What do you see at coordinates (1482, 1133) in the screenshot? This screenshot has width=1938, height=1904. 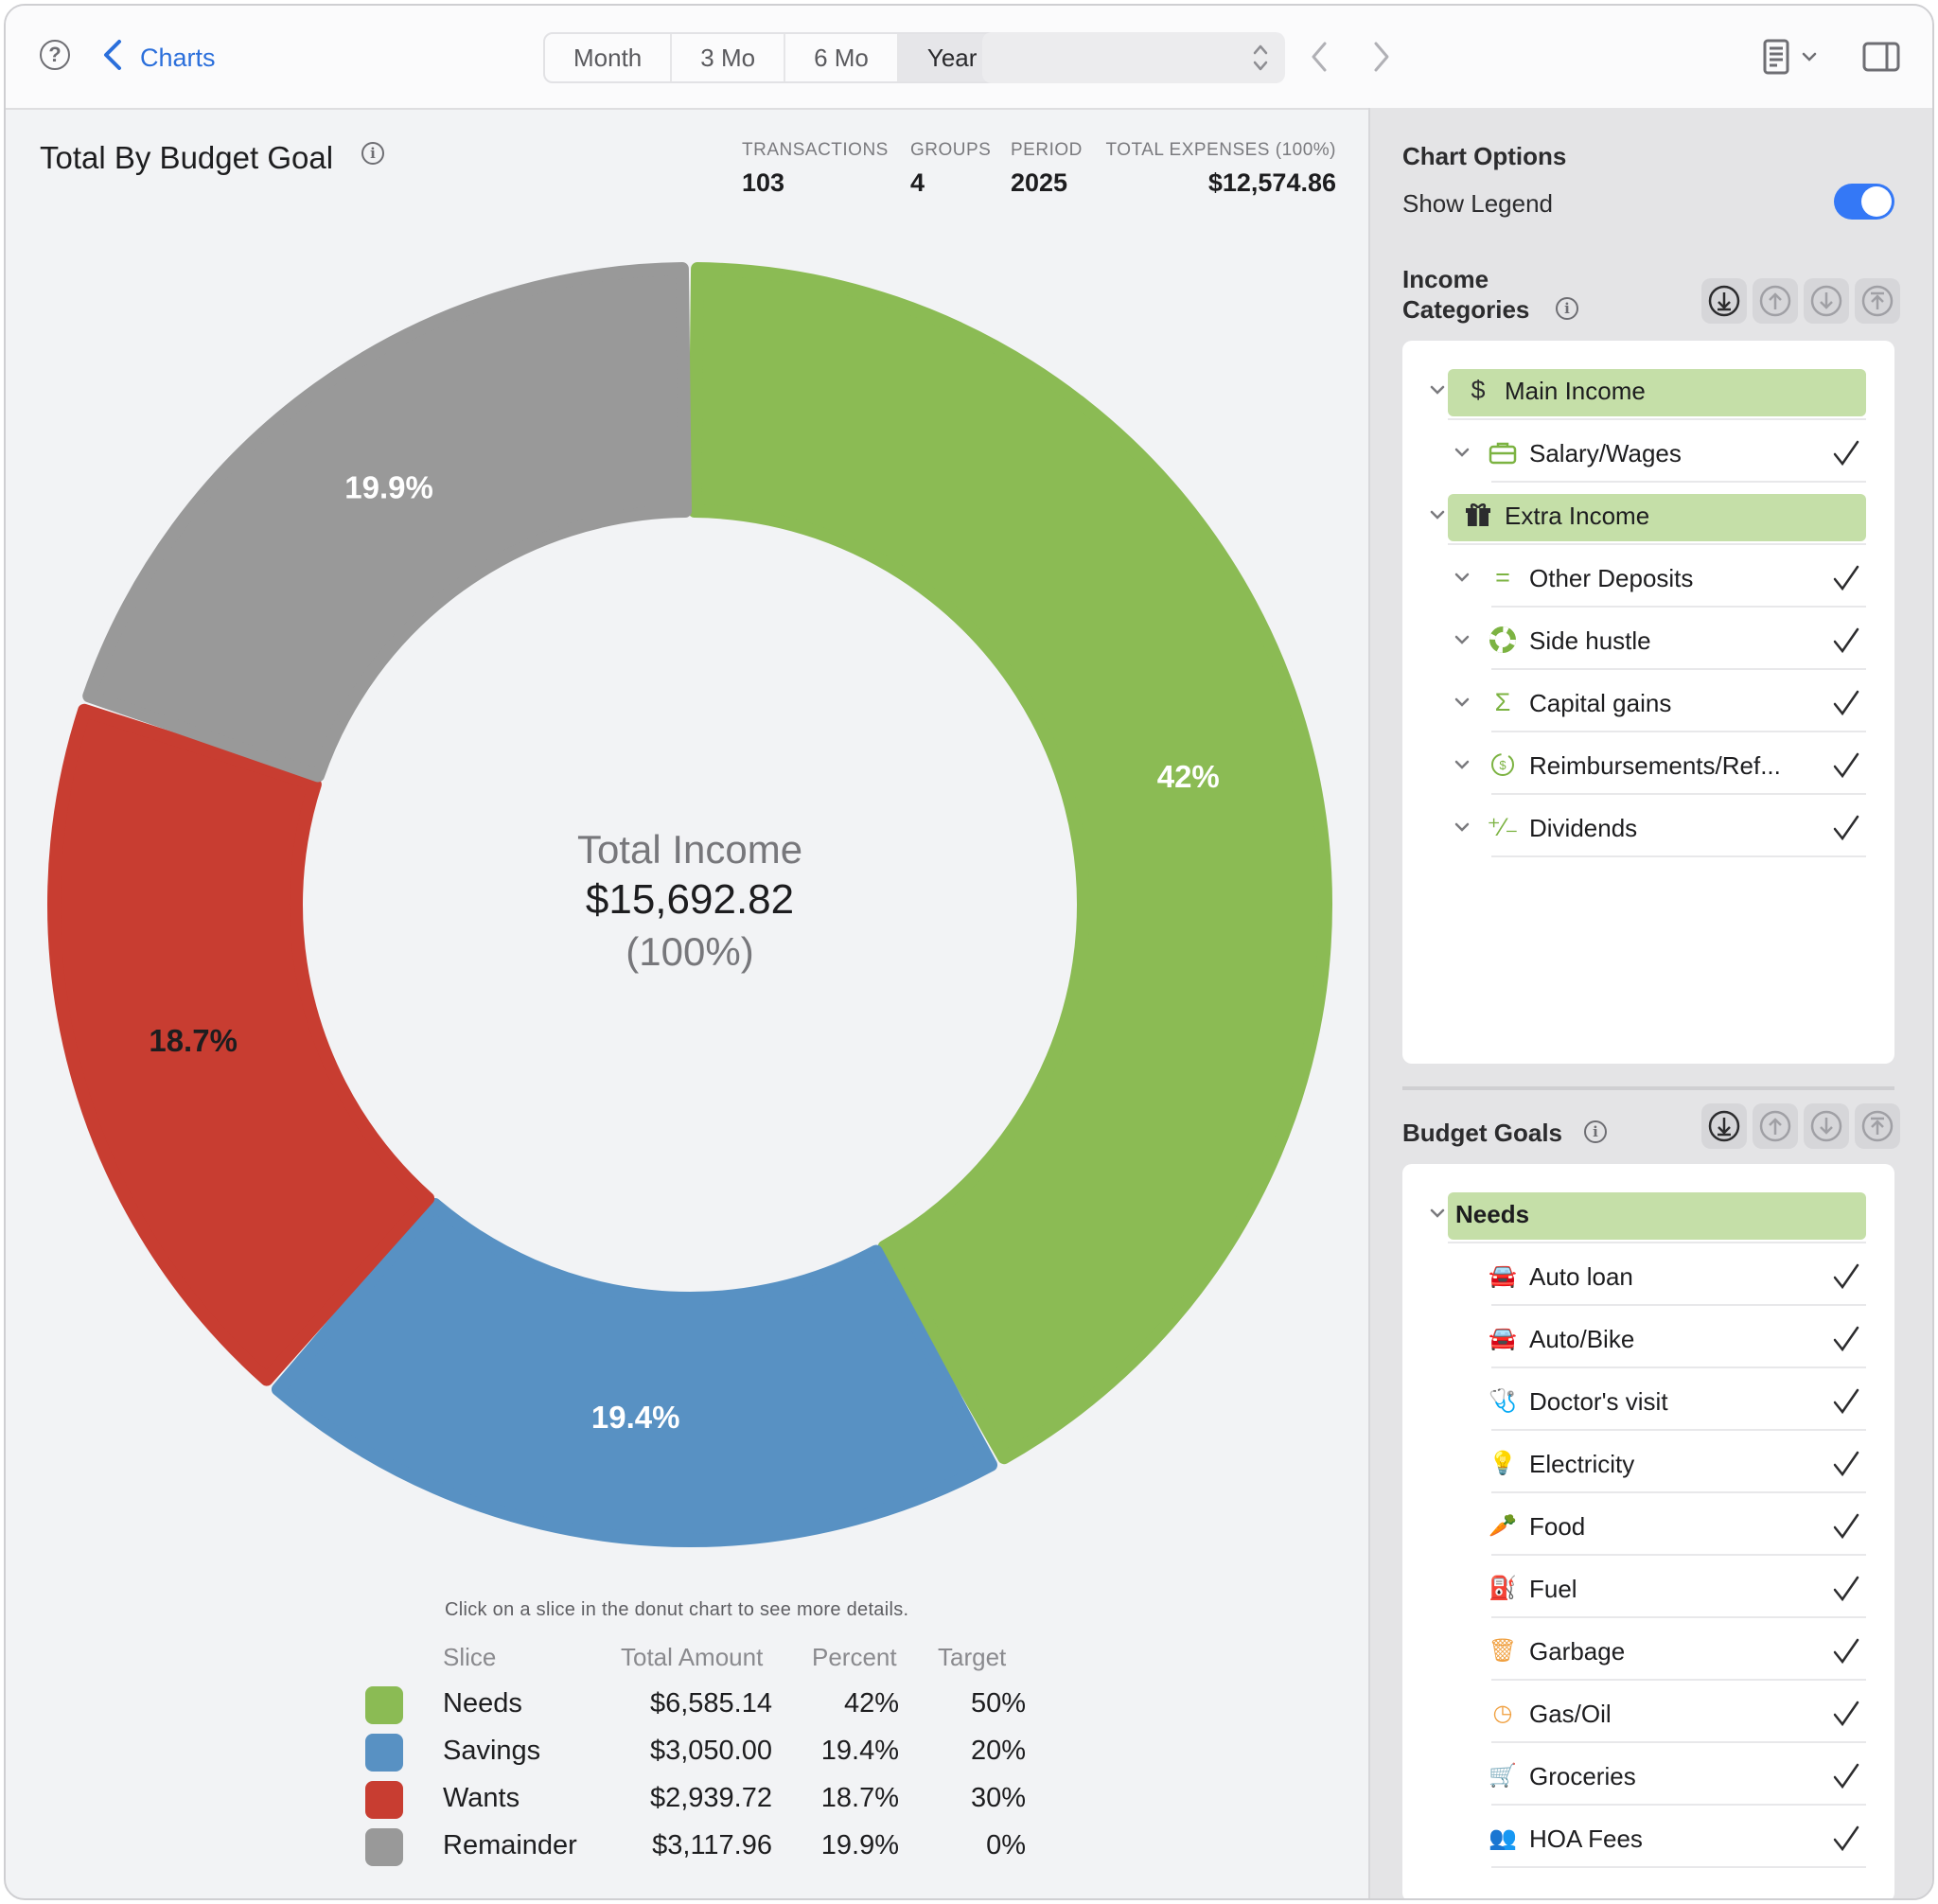 I see `budget-goals-heading: Budget Goals` at bounding box center [1482, 1133].